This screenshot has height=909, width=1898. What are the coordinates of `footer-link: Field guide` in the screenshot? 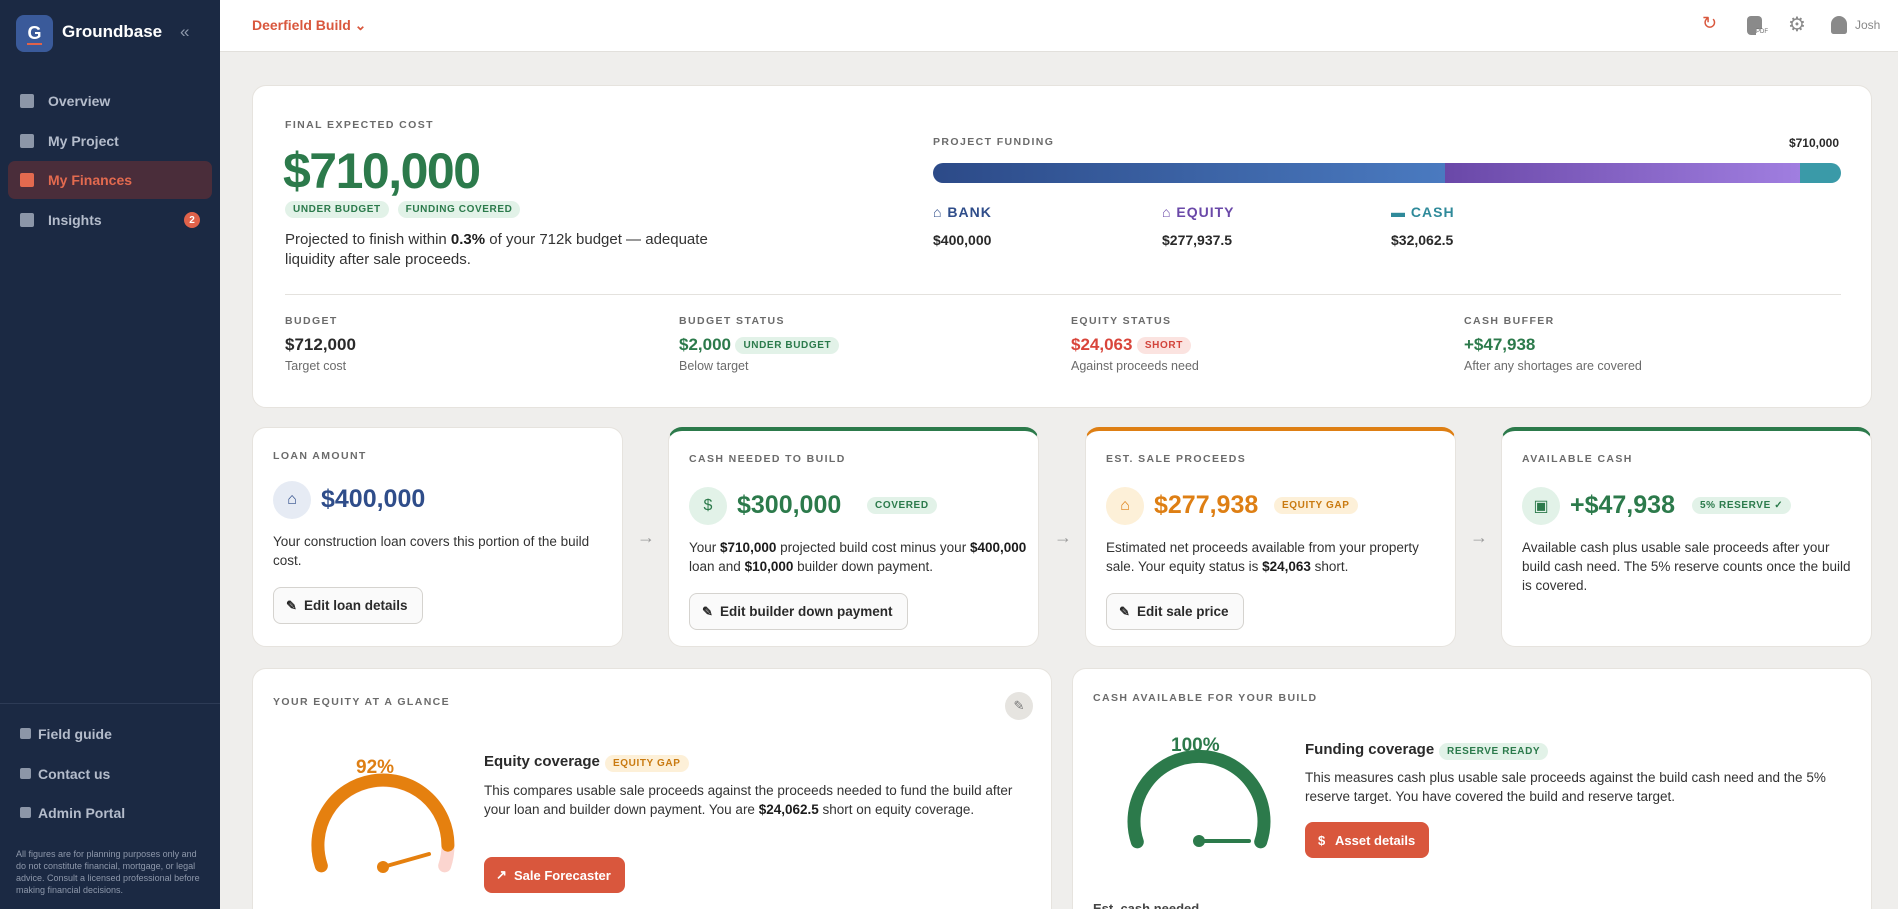 It's located at (66, 734).